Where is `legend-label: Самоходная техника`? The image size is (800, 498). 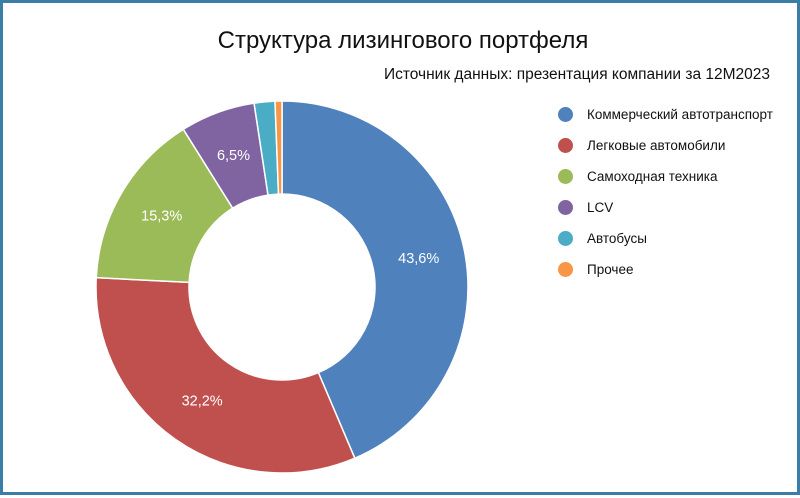
legend-label: Самоходная техника is located at coordinates (652, 176).